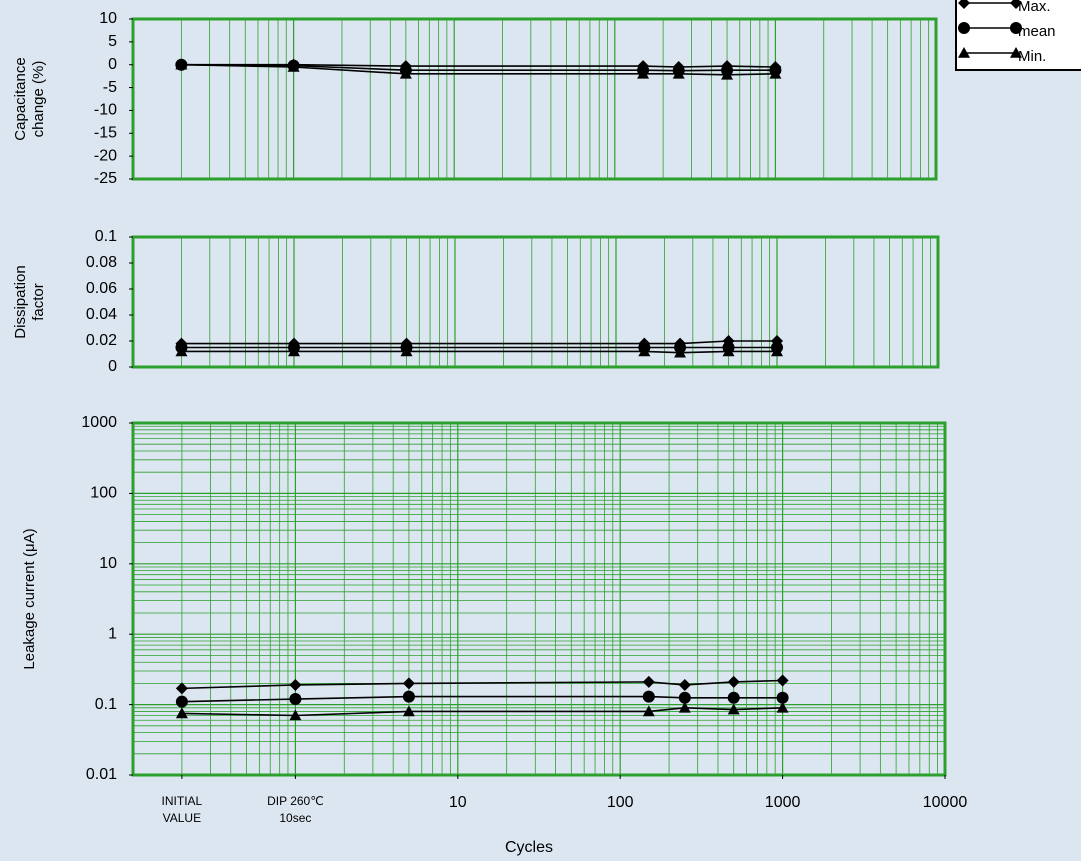  Describe the element at coordinates (101, 314) in the screenshot. I see `y-tick-label: 0.04` at that location.